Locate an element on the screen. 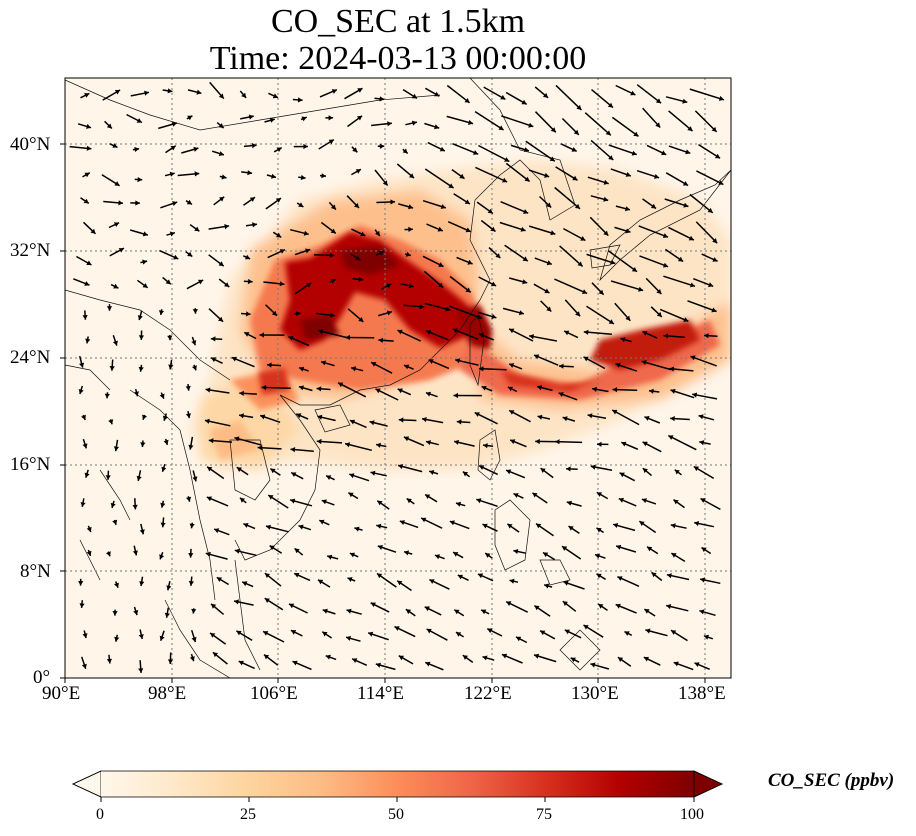 This screenshot has width=916, height=836. lon-tick-label: 98°E is located at coordinates (167, 693).